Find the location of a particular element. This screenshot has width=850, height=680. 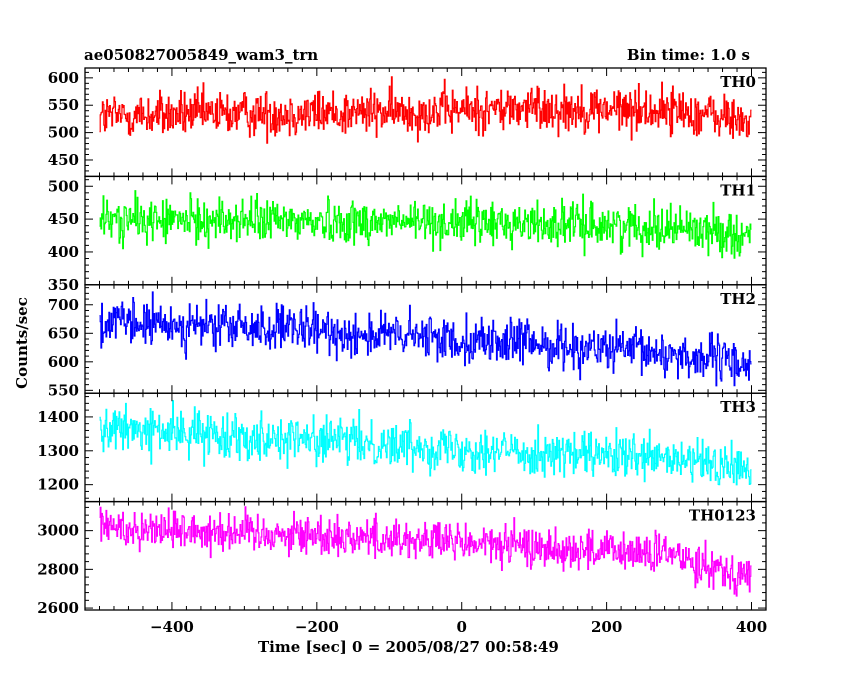

series-th0123 is located at coordinates (425, 551).